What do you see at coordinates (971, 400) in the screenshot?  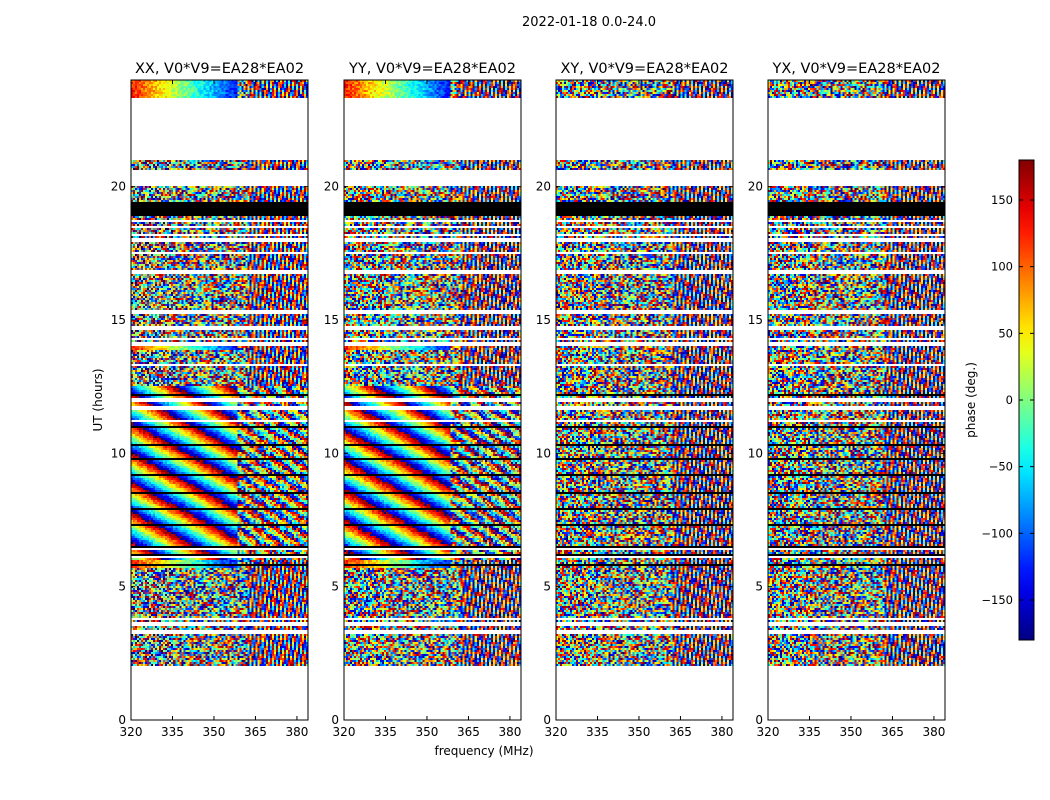 I see `colorbar-label: phase (deg.)` at bounding box center [971, 400].